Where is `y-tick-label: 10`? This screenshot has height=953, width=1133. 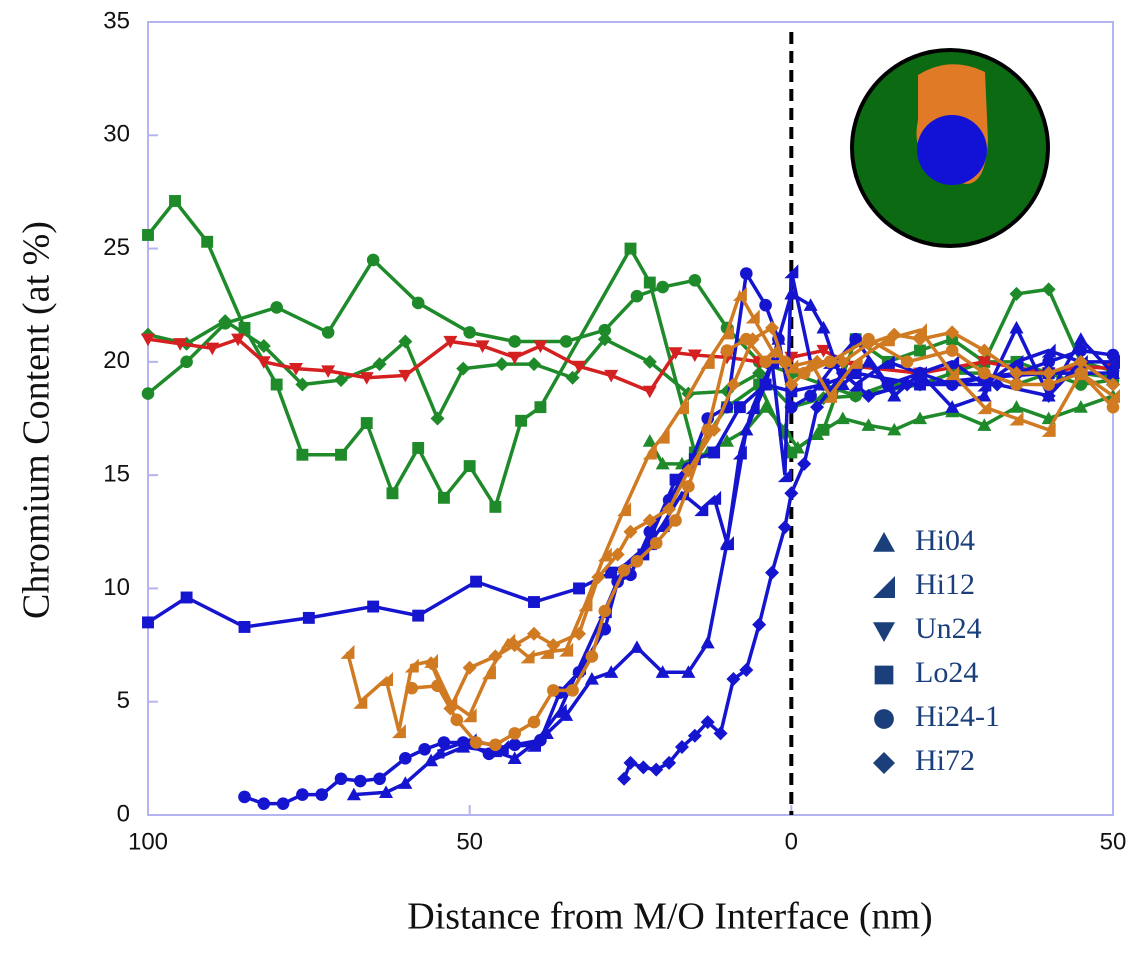 y-tick-label: 10 is located at coordinates (116, 587).